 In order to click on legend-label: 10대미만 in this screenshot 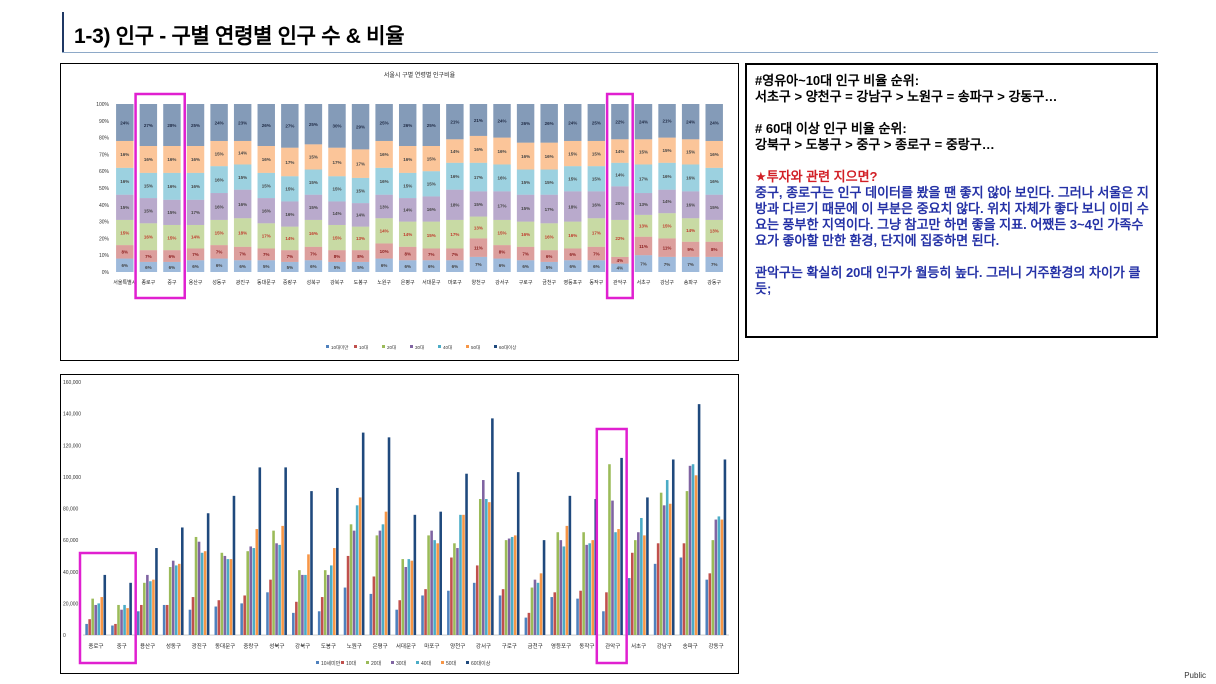, I will do `click(339, 347)`.